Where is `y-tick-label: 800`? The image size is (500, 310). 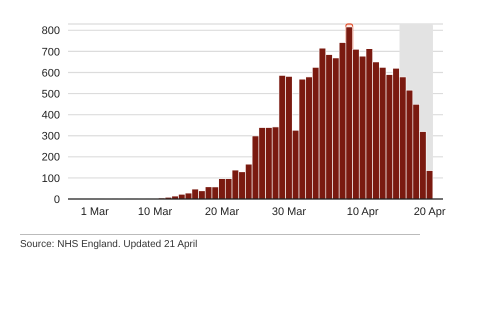
y-tick-label: 800 is located at coordinates (51, 31).